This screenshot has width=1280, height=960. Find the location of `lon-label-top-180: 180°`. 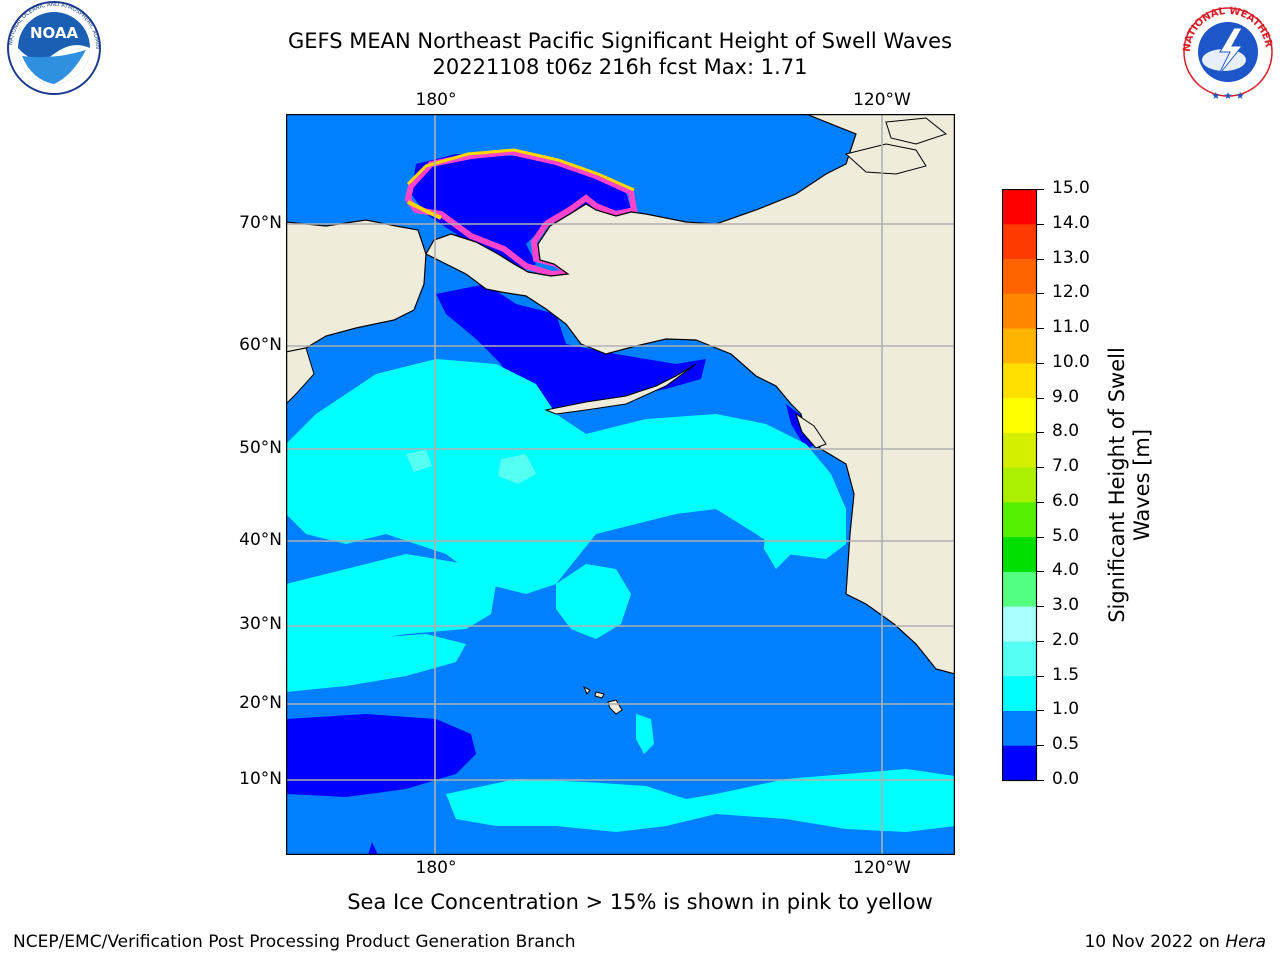

lon-label-top-180: 180° is located at coordinates (436, 100).